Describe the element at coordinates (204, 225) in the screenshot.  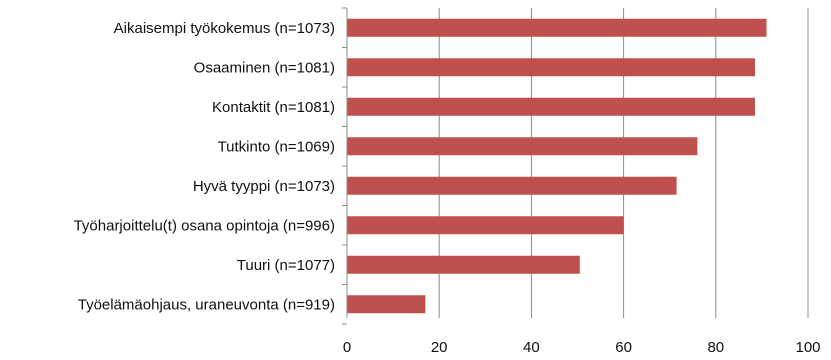
I see `category-label-5: Työharjoittelu(t) osana opintoja (n=996)` at that location.